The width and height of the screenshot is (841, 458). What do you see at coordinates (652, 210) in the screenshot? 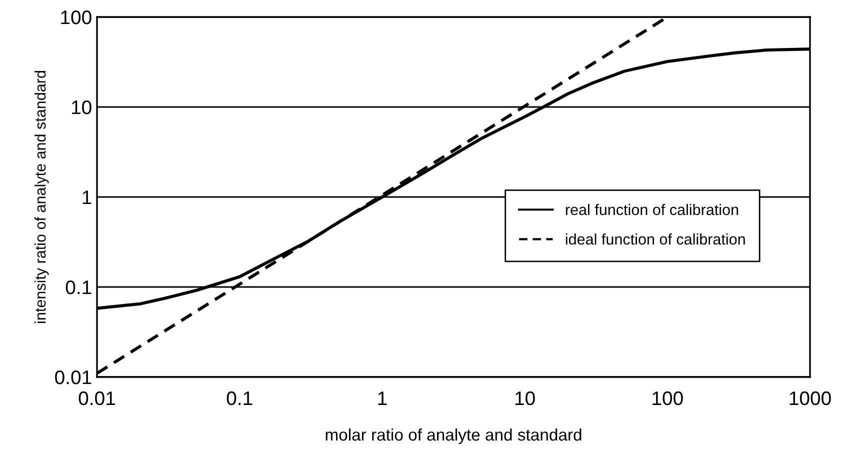
I see `legend-label: real function of calibration` at bounding box center [652, 210].